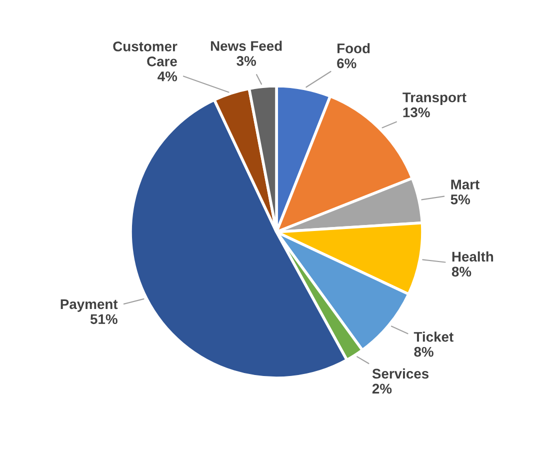 The width and height of the screenshot is (553, 464). Describe the element at coordinates (89, 305) in the screenshot. I see `slice-label: Payment` at that location.